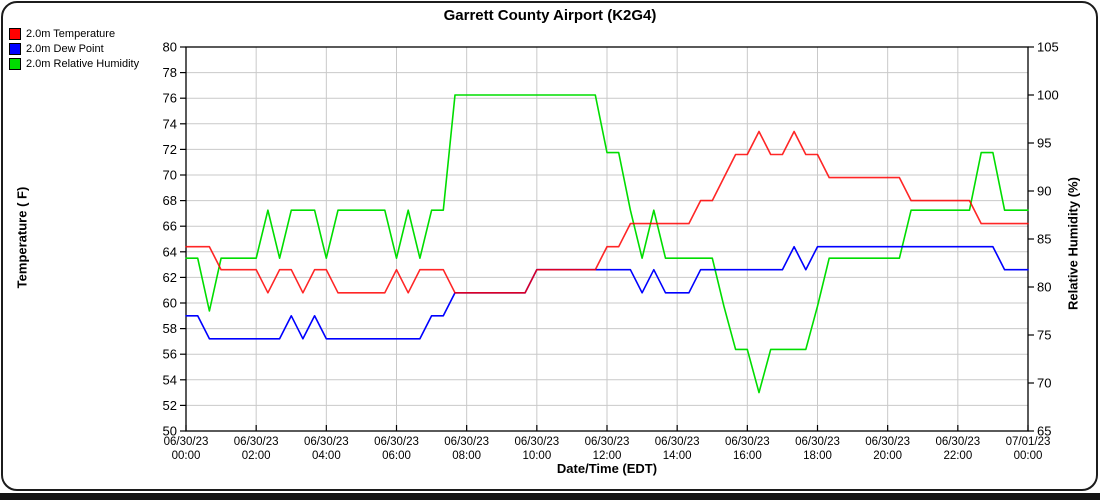 The width and height of the screenshot is (1100, 500). Describe the element at coordinates (607, 292) in the screenshot. I see `series-line--m-dew-point` at that location.